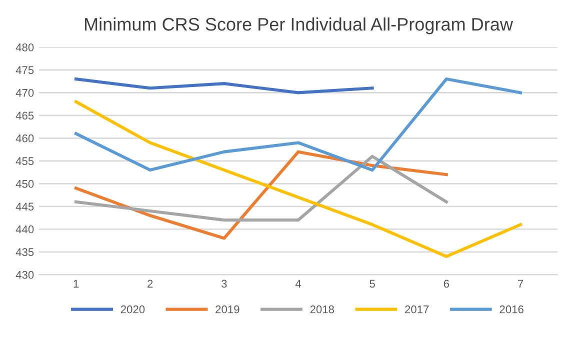 This screenshot has width=573, height=337. Describe the element at coordinates (132, 309) in the screenshot. I see `legend-label: 2020` at that location.